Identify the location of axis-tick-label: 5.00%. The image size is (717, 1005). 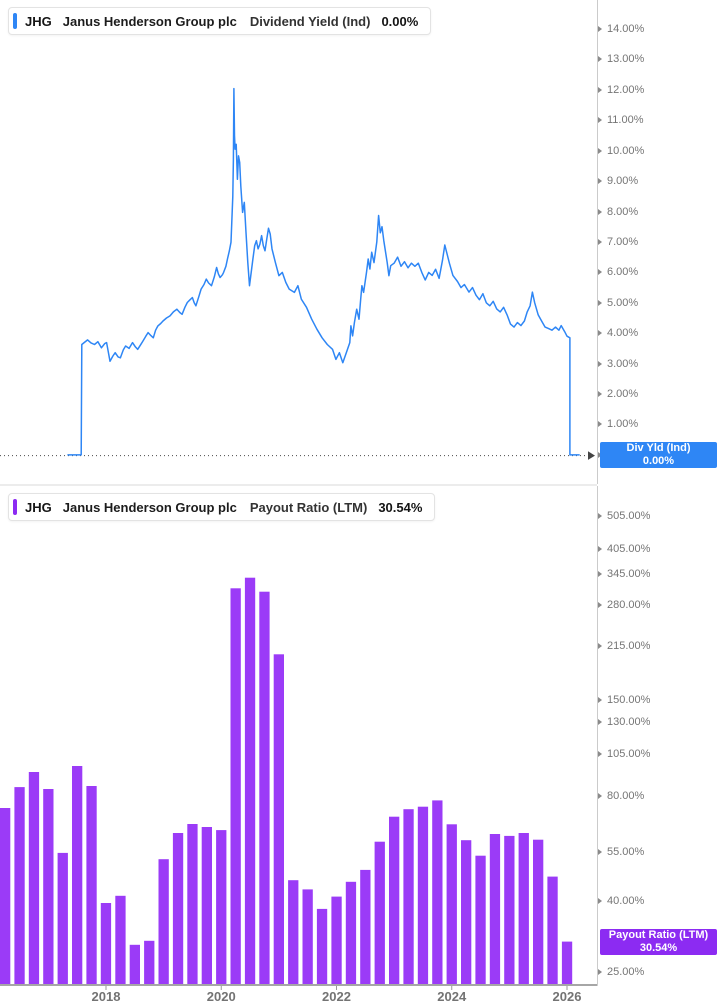
(623, 302).